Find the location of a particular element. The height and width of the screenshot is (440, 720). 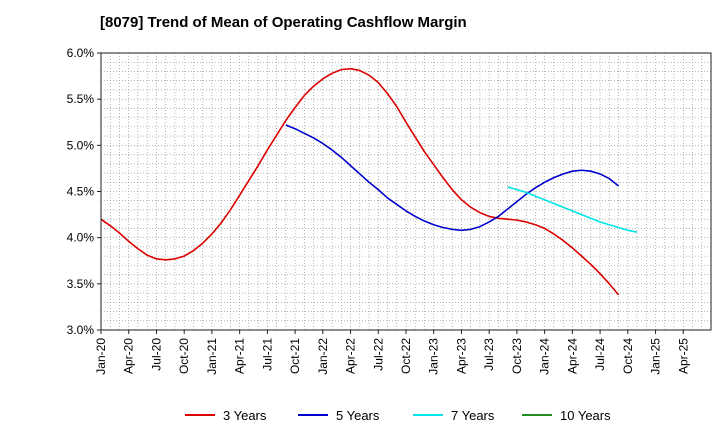

x-tick-label: Oct-21 is located at coordinates (295, 356).